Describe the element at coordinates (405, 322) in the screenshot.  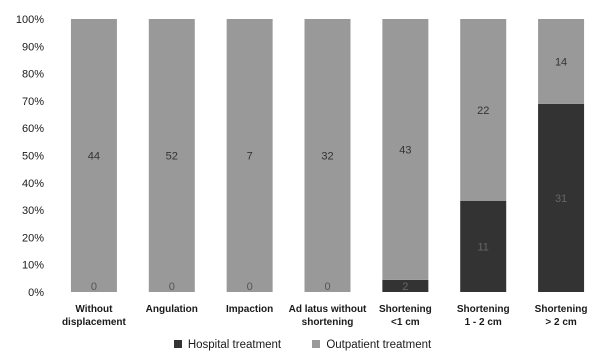
I see `x-category-label: <1 cm` at that location.